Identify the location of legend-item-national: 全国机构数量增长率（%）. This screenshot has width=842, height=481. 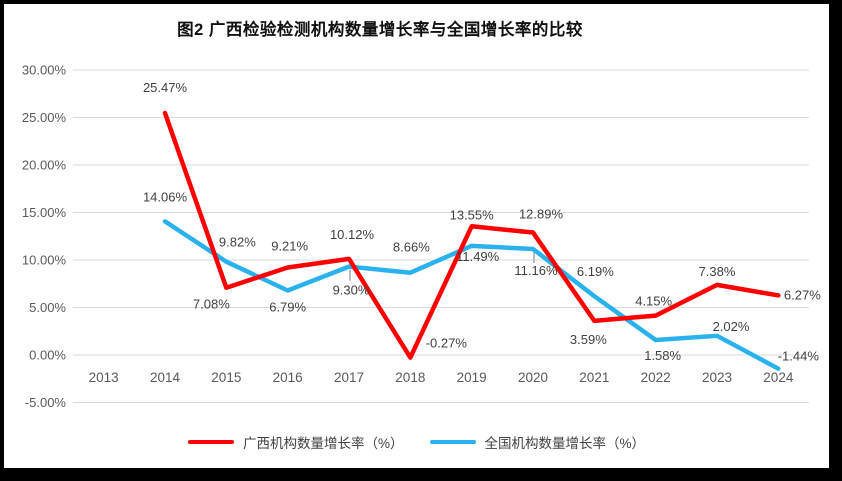
(537, 442).